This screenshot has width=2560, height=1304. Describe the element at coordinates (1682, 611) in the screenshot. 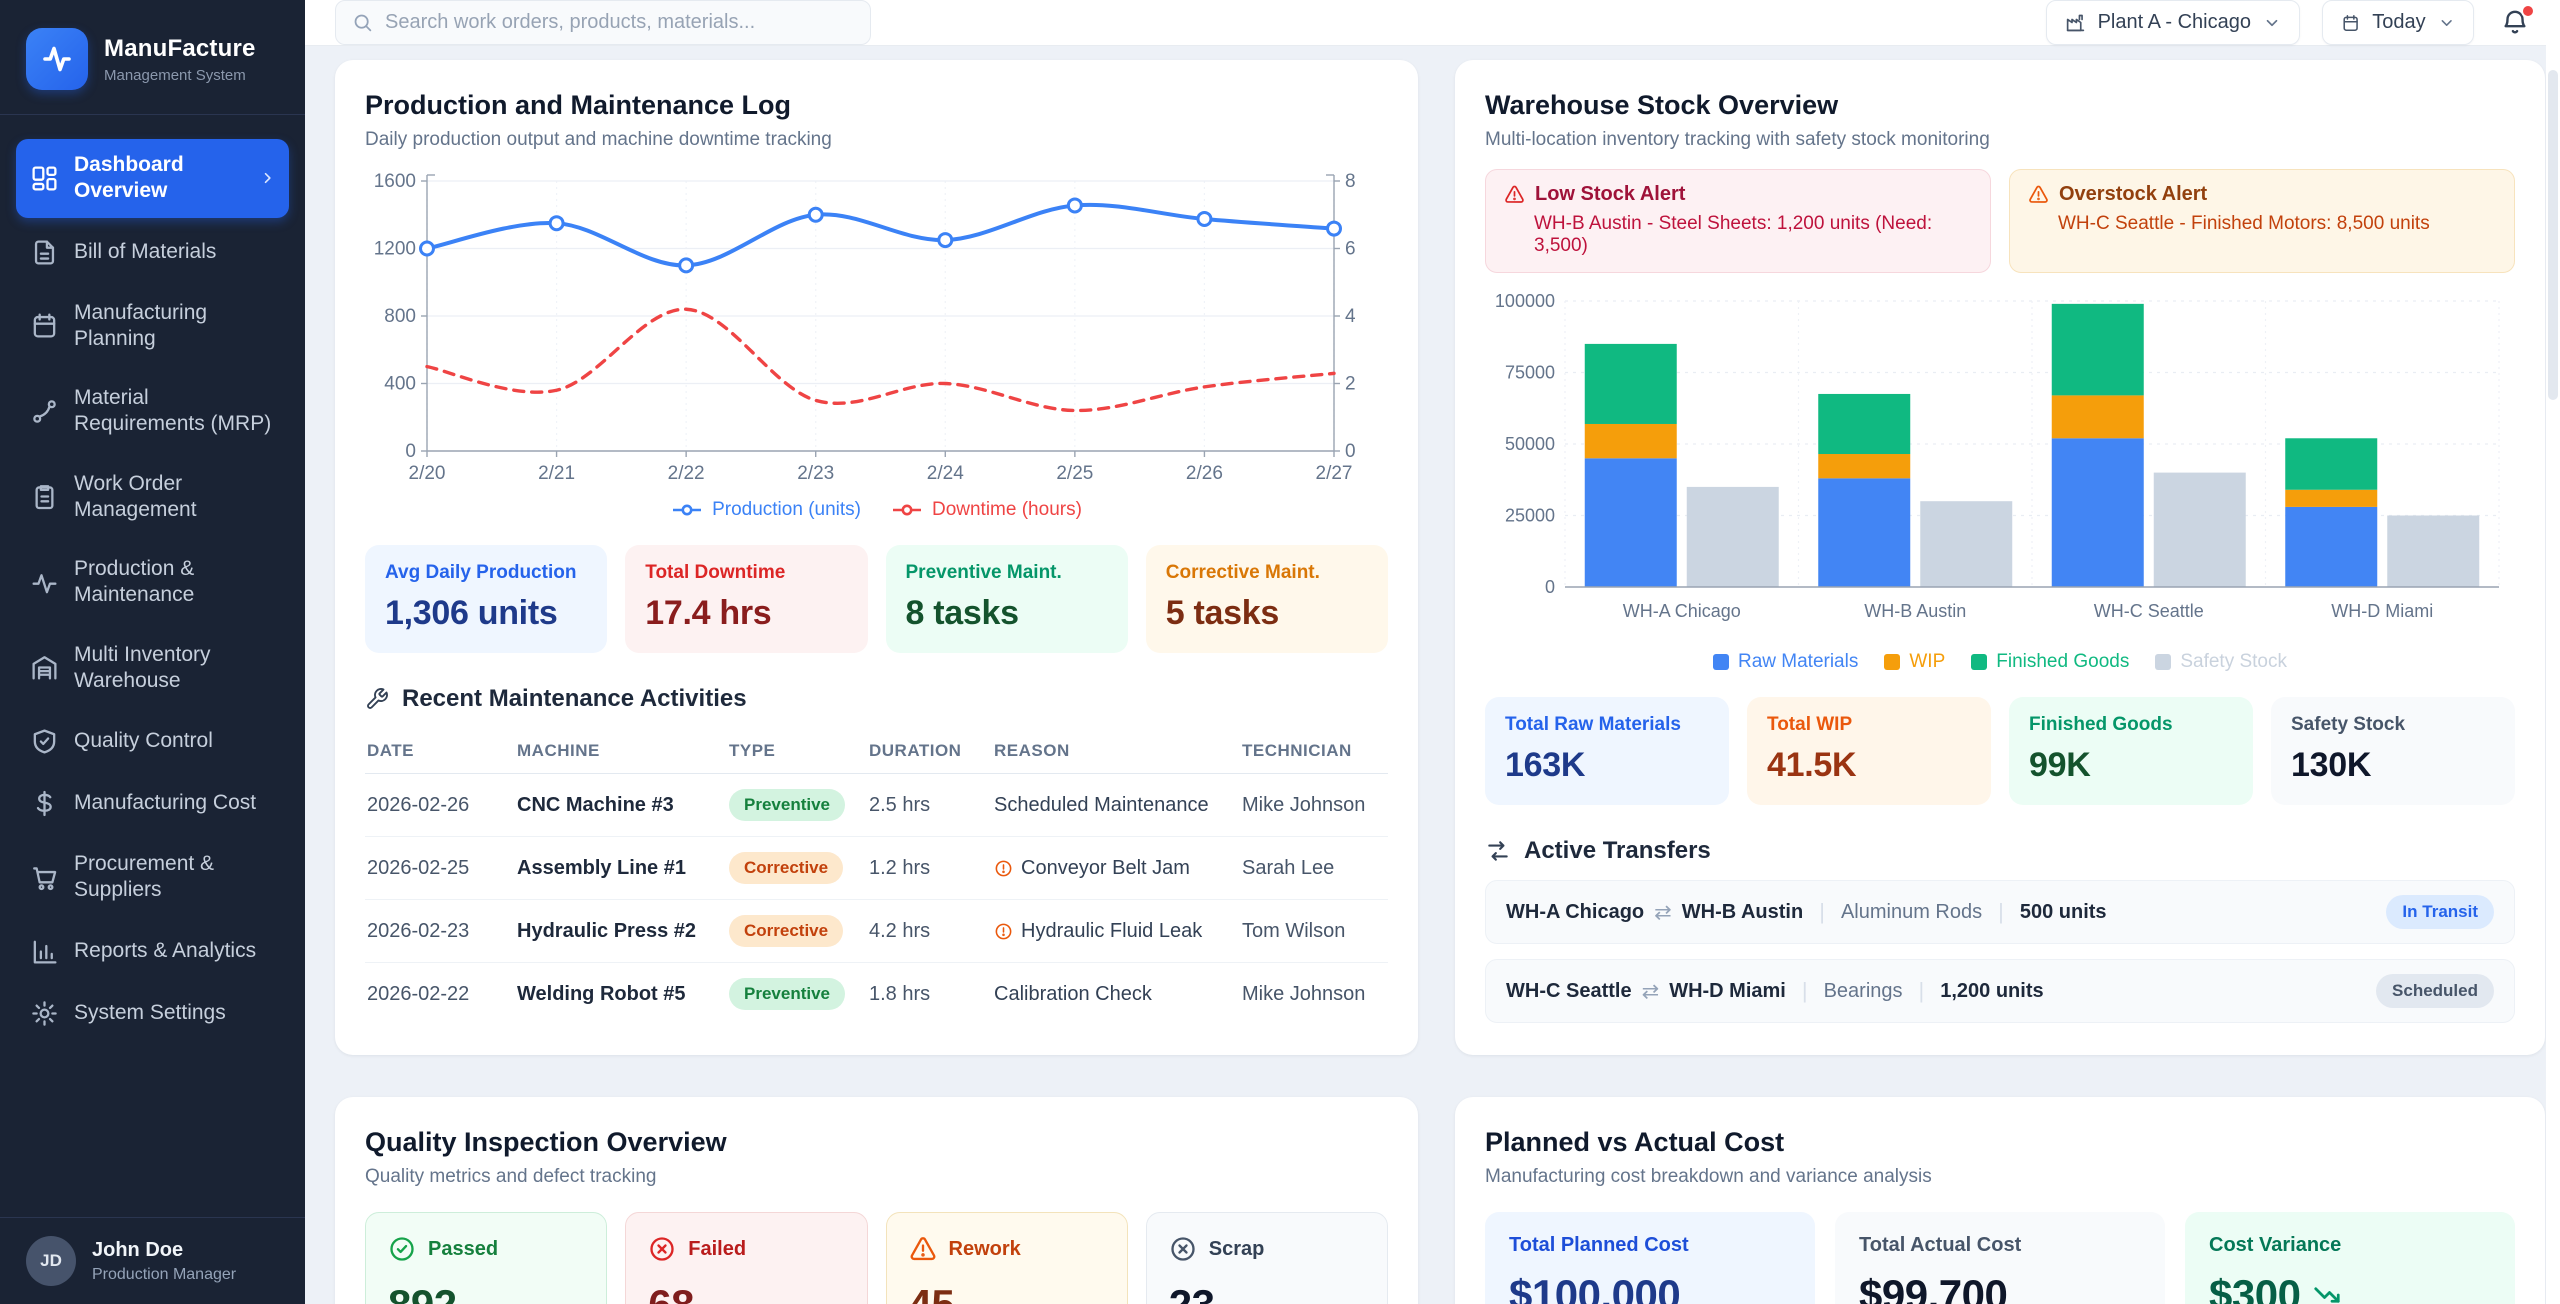

I see `svg-text: WH-A Chicago` at that location.